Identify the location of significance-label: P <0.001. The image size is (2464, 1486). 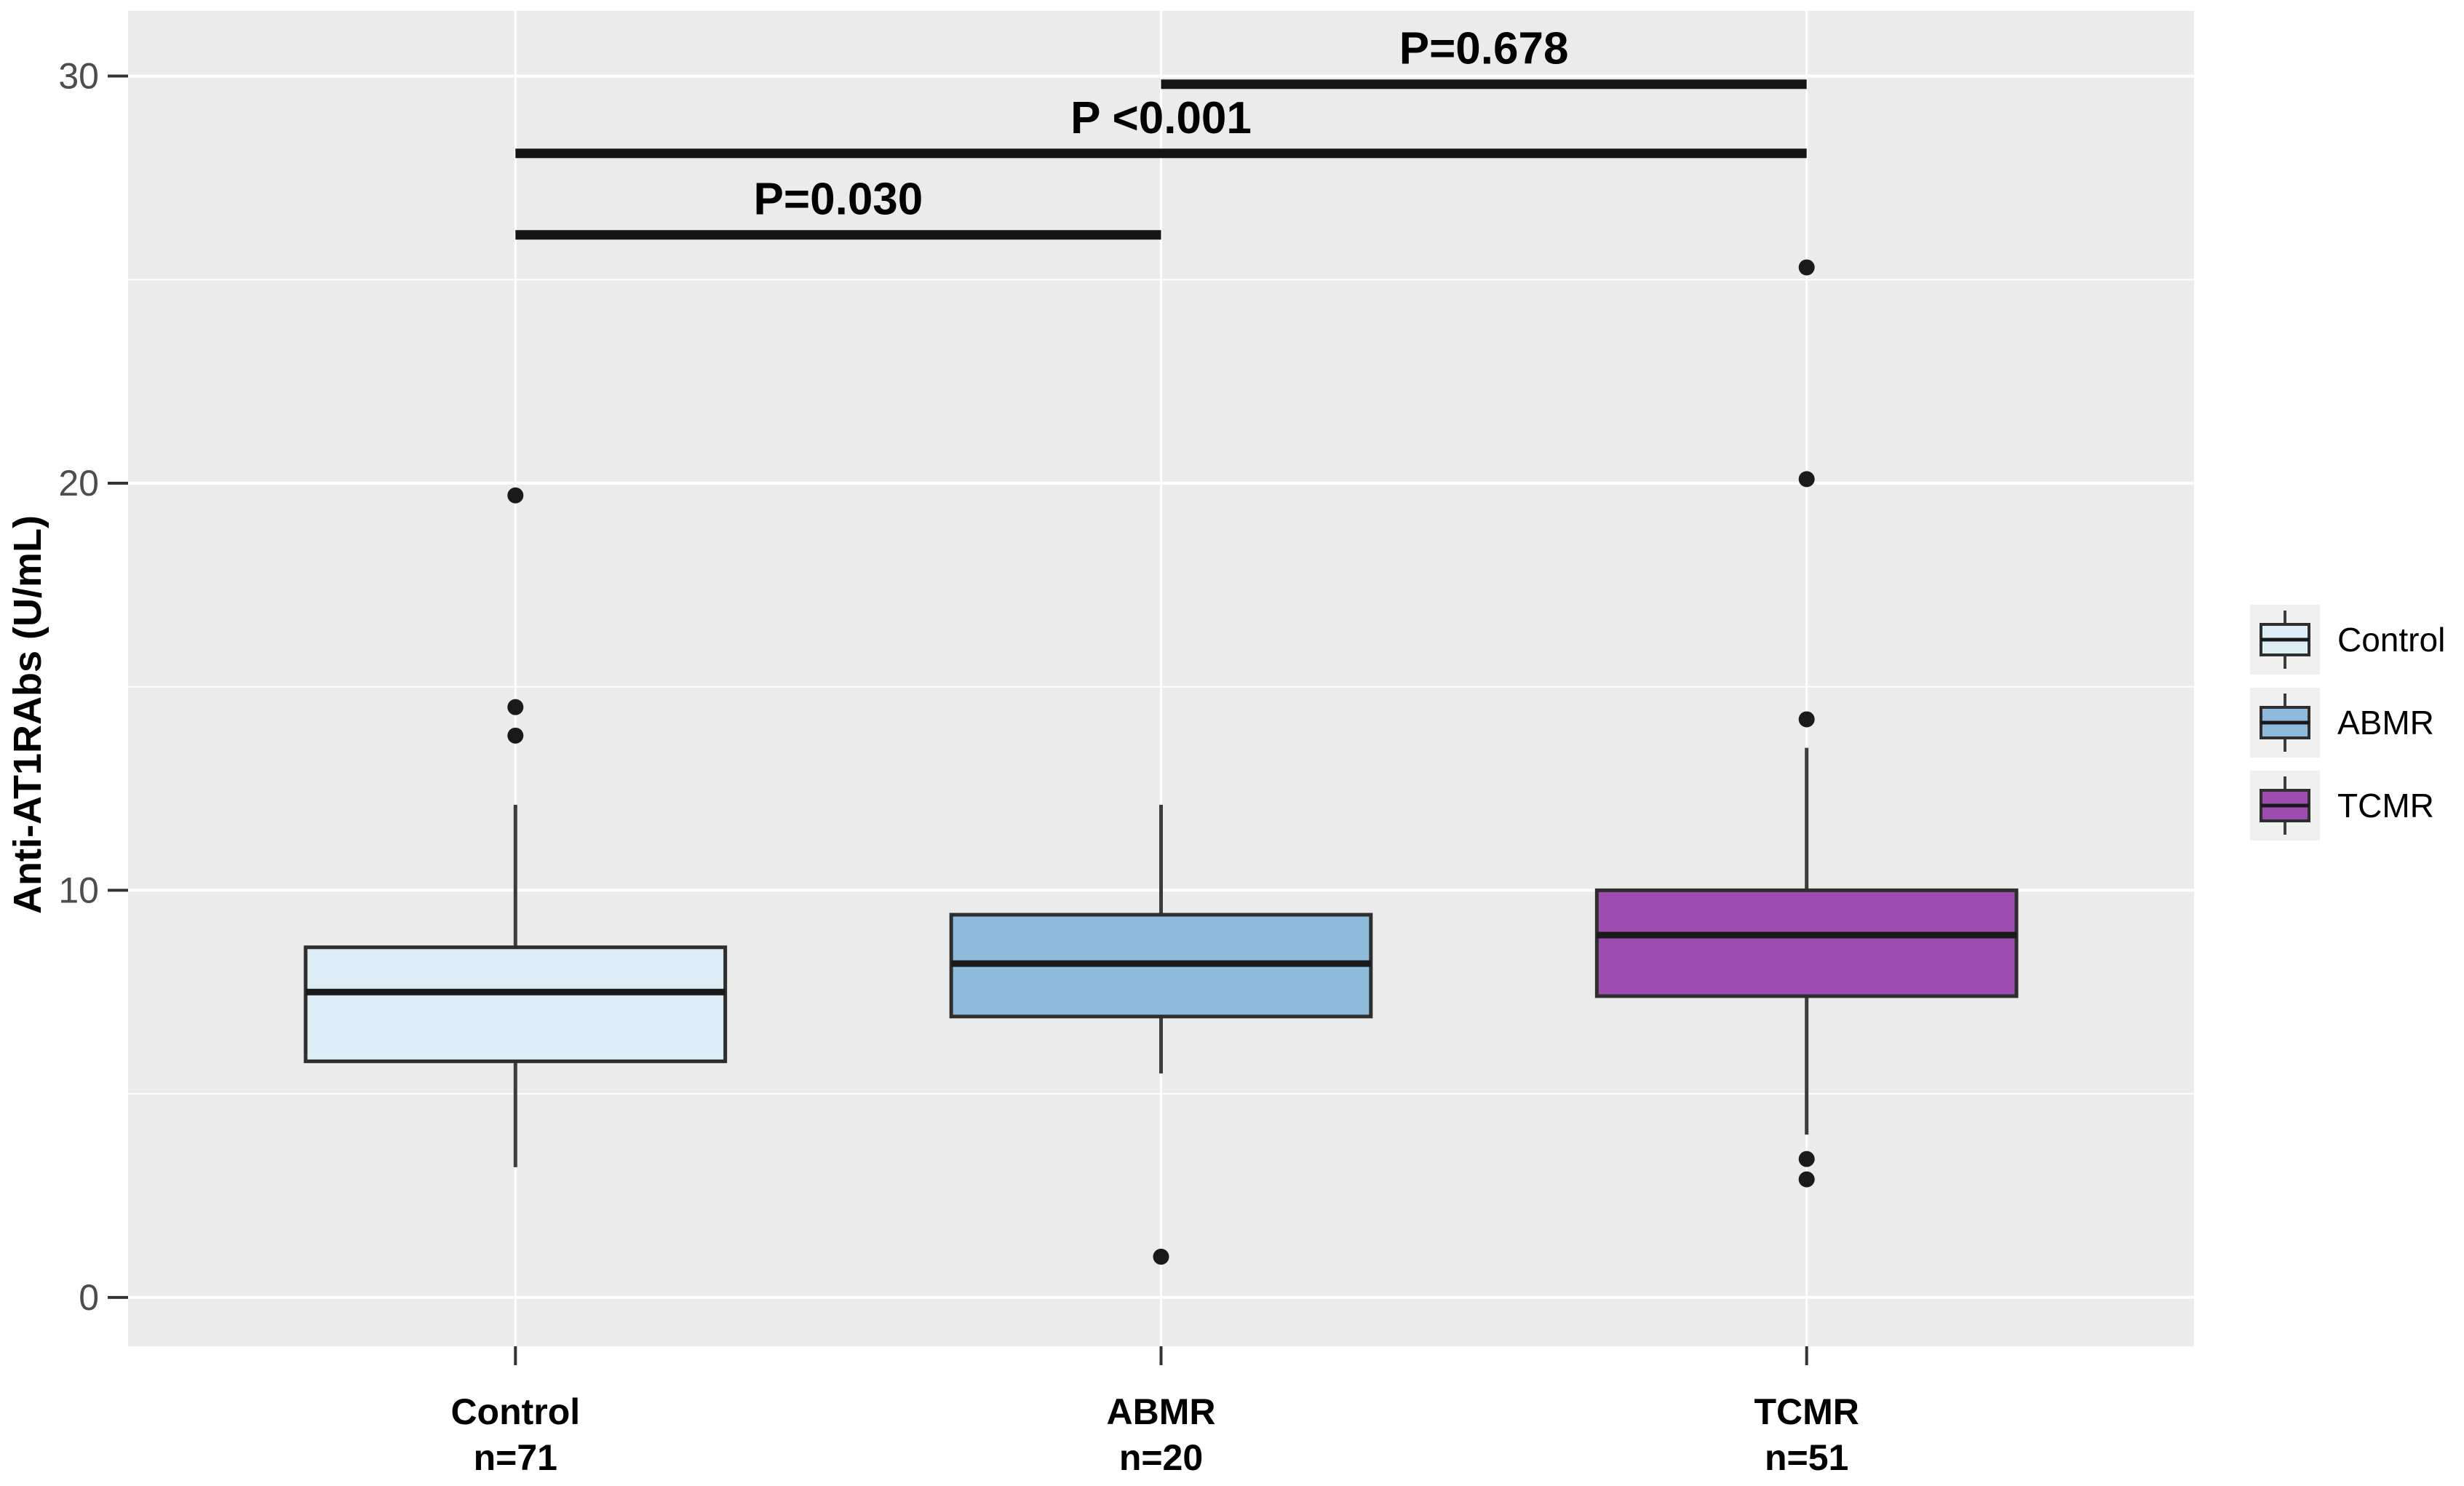
(1161, 118).